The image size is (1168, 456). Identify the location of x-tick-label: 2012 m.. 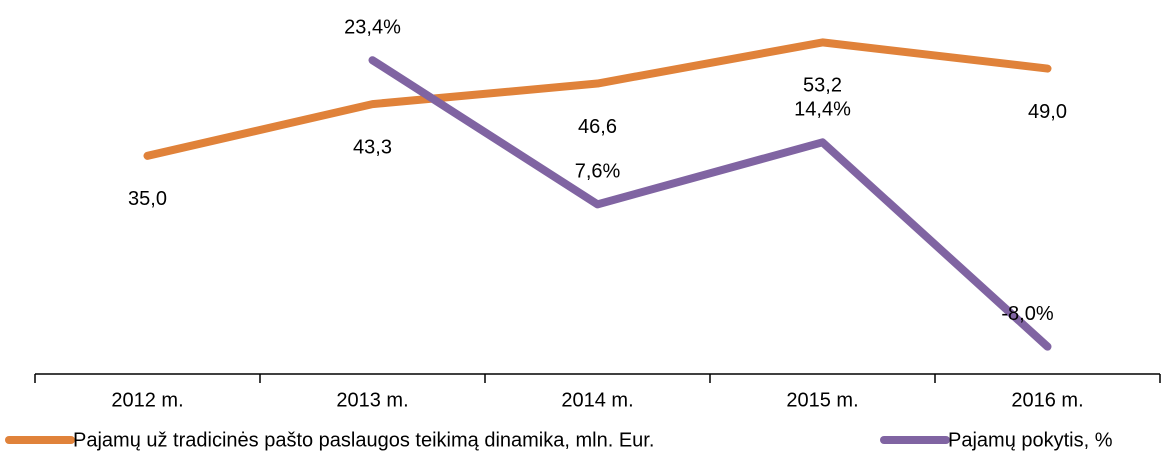
(147, 400).